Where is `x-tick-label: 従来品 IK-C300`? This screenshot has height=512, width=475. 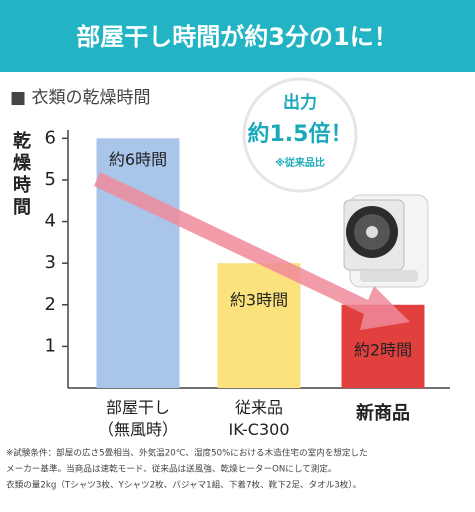
x-tick-label: 従来品 IK-C300 is located at coordinates (258, 418).